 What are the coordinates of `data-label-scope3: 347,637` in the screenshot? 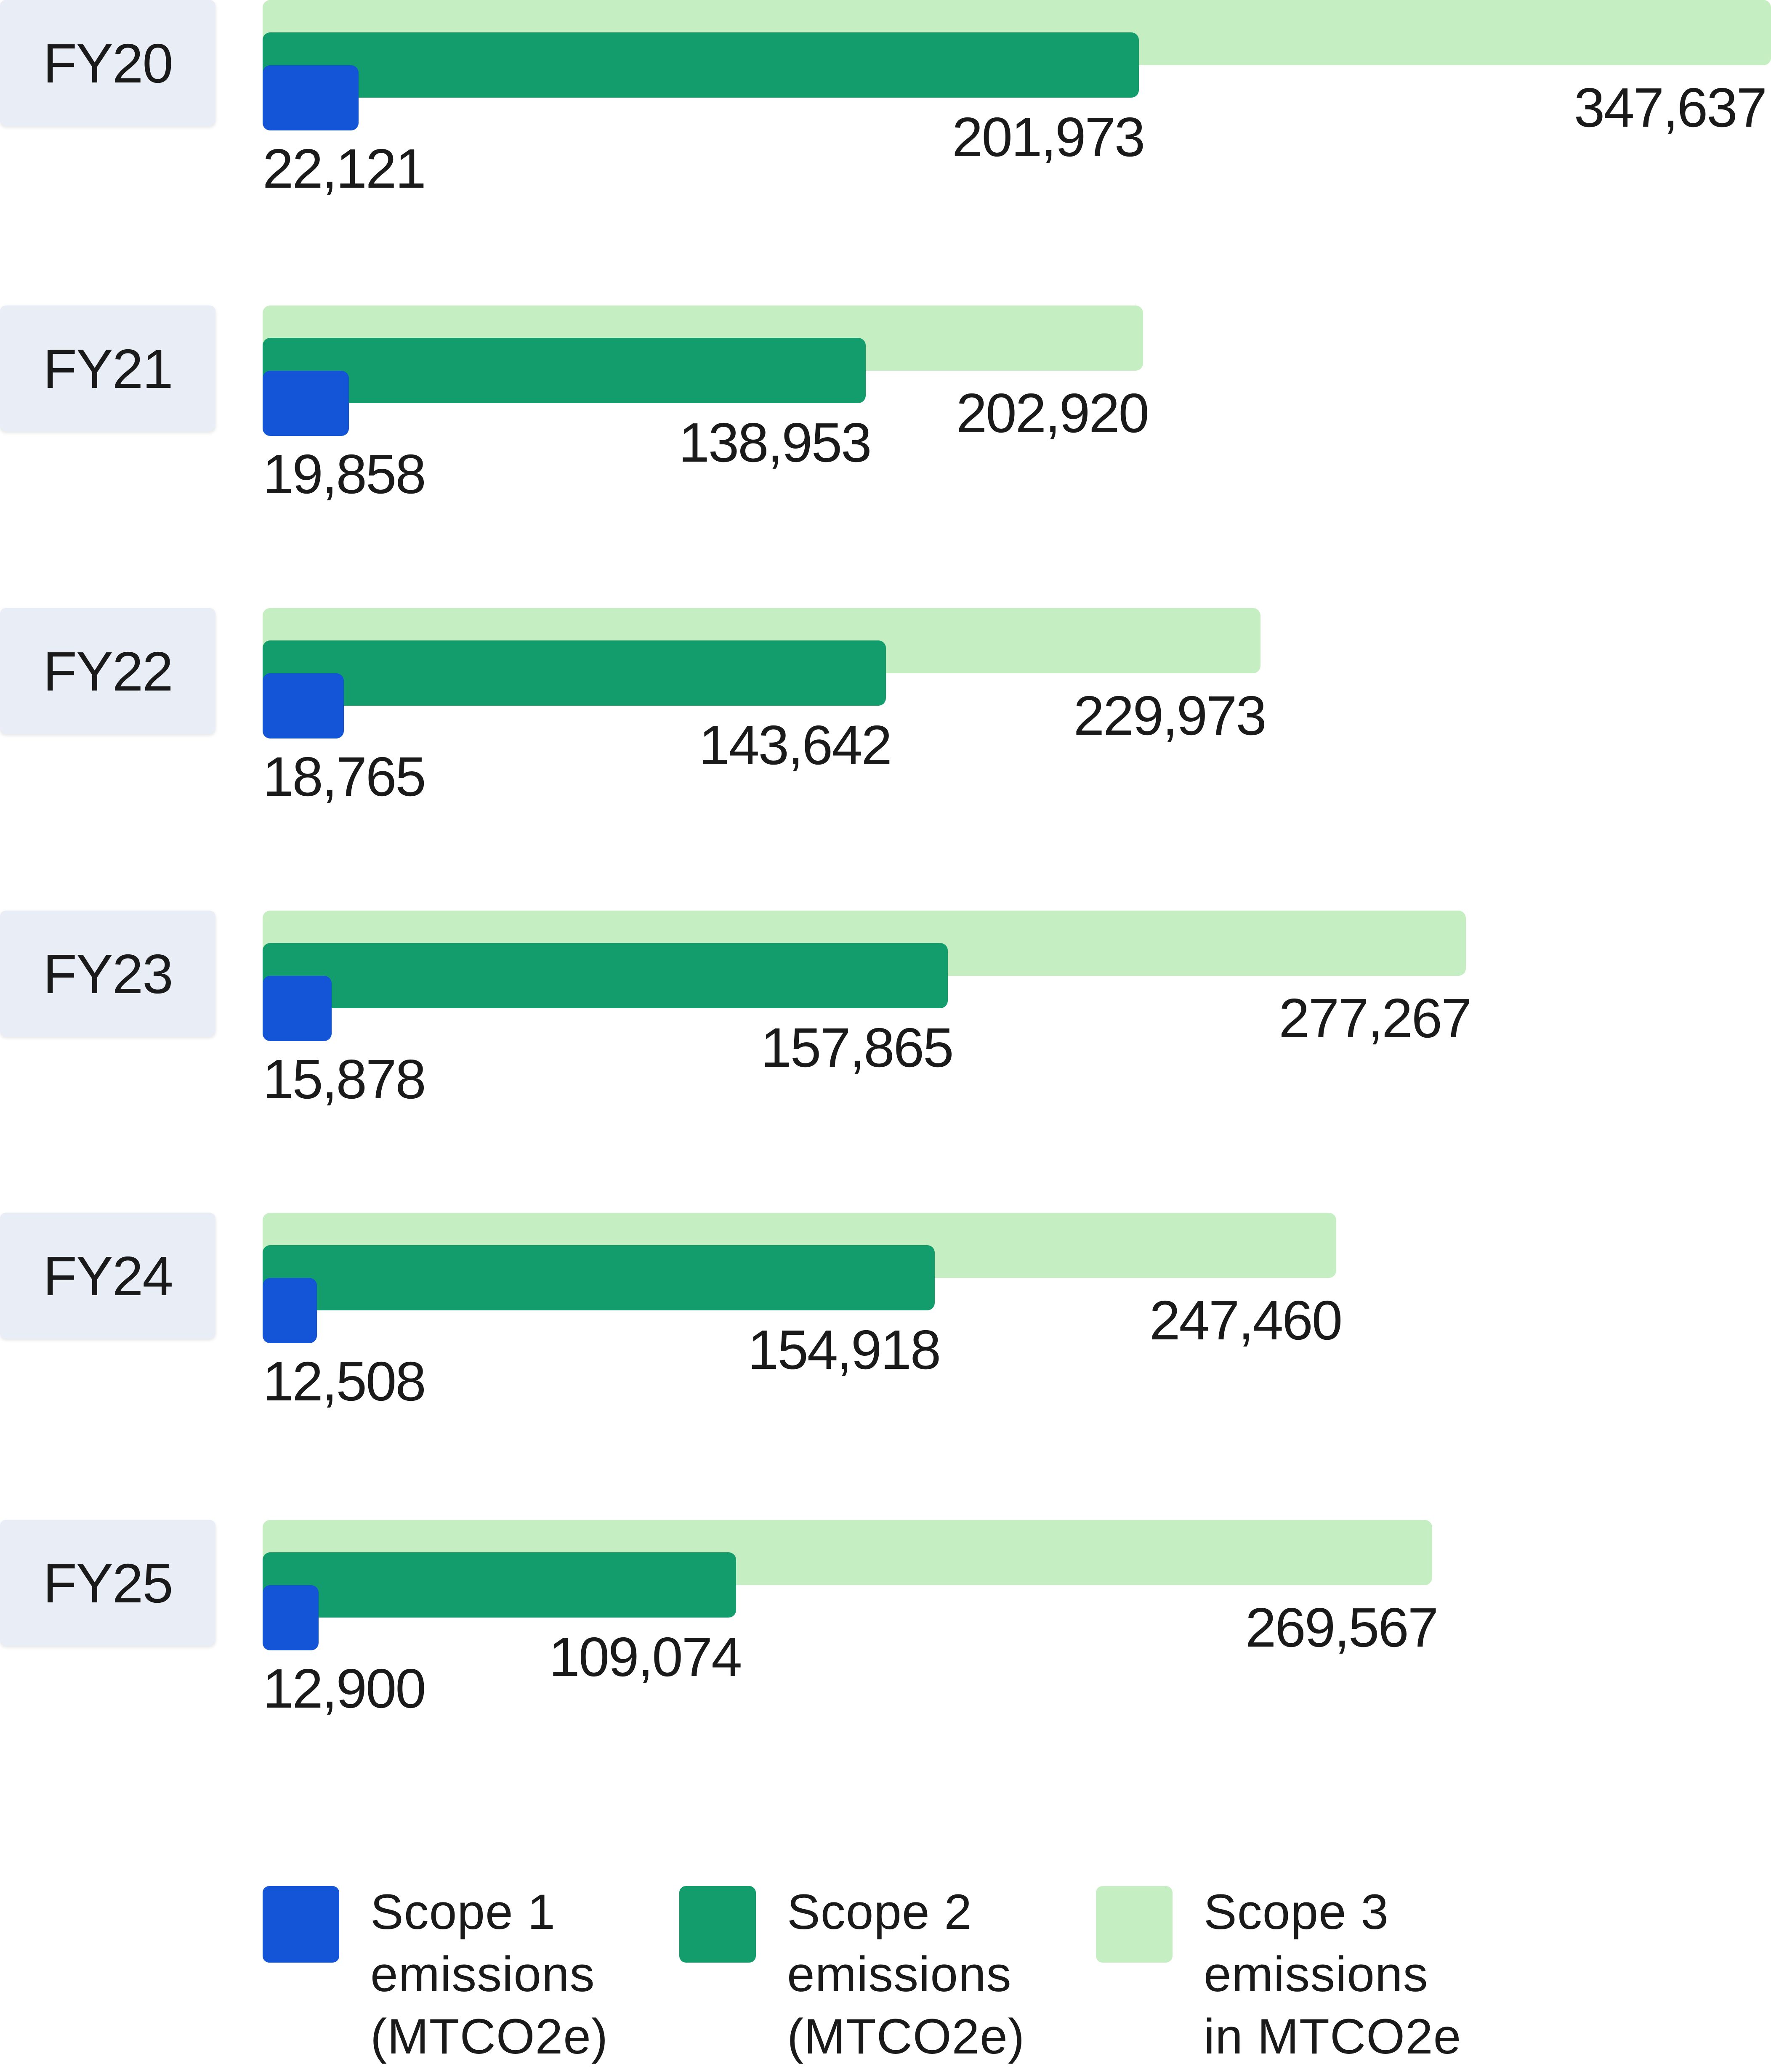 It's located at (1670, 107).